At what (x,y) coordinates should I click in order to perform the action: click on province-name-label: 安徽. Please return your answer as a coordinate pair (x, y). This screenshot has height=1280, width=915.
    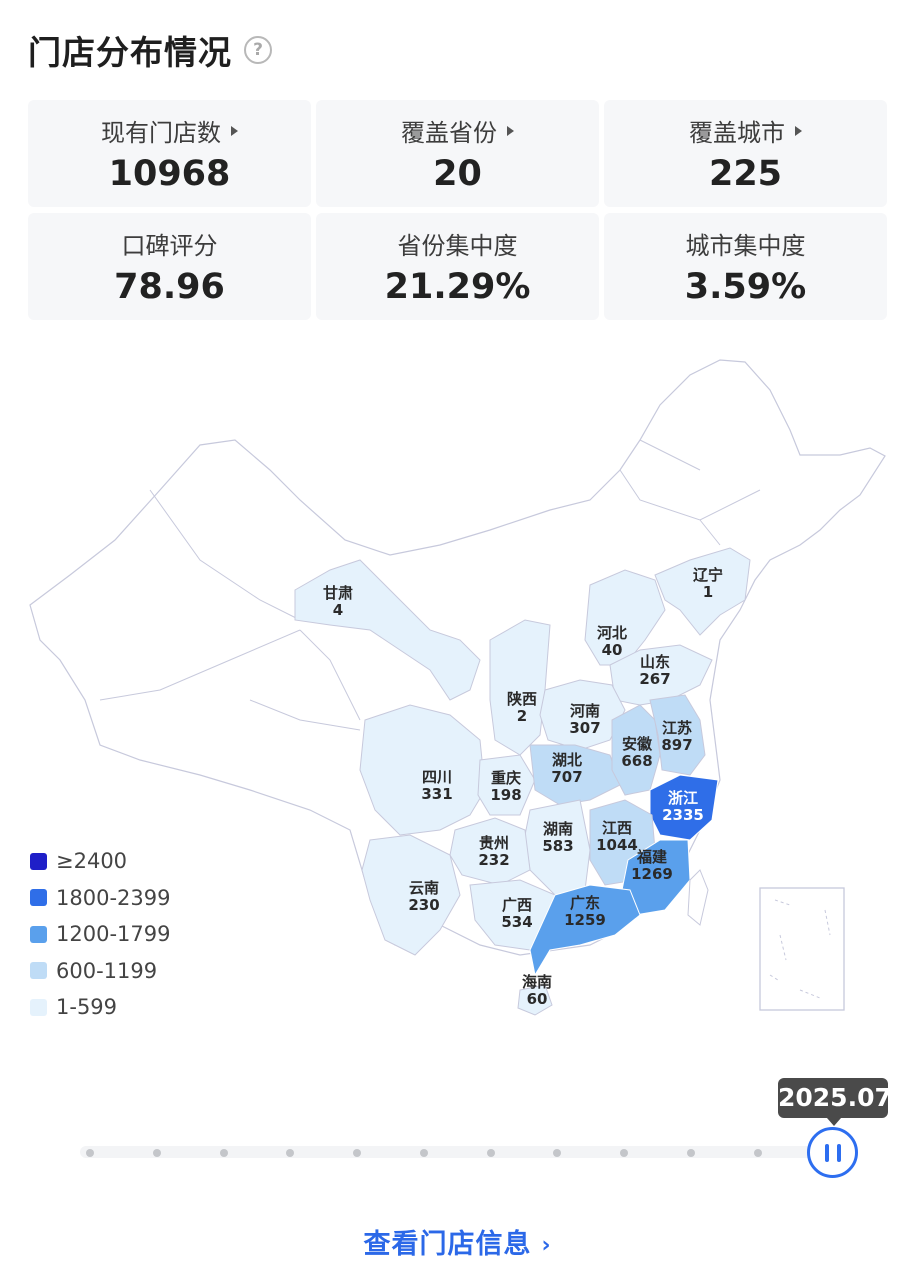
    Looking at the image, I should click on (637, 744).